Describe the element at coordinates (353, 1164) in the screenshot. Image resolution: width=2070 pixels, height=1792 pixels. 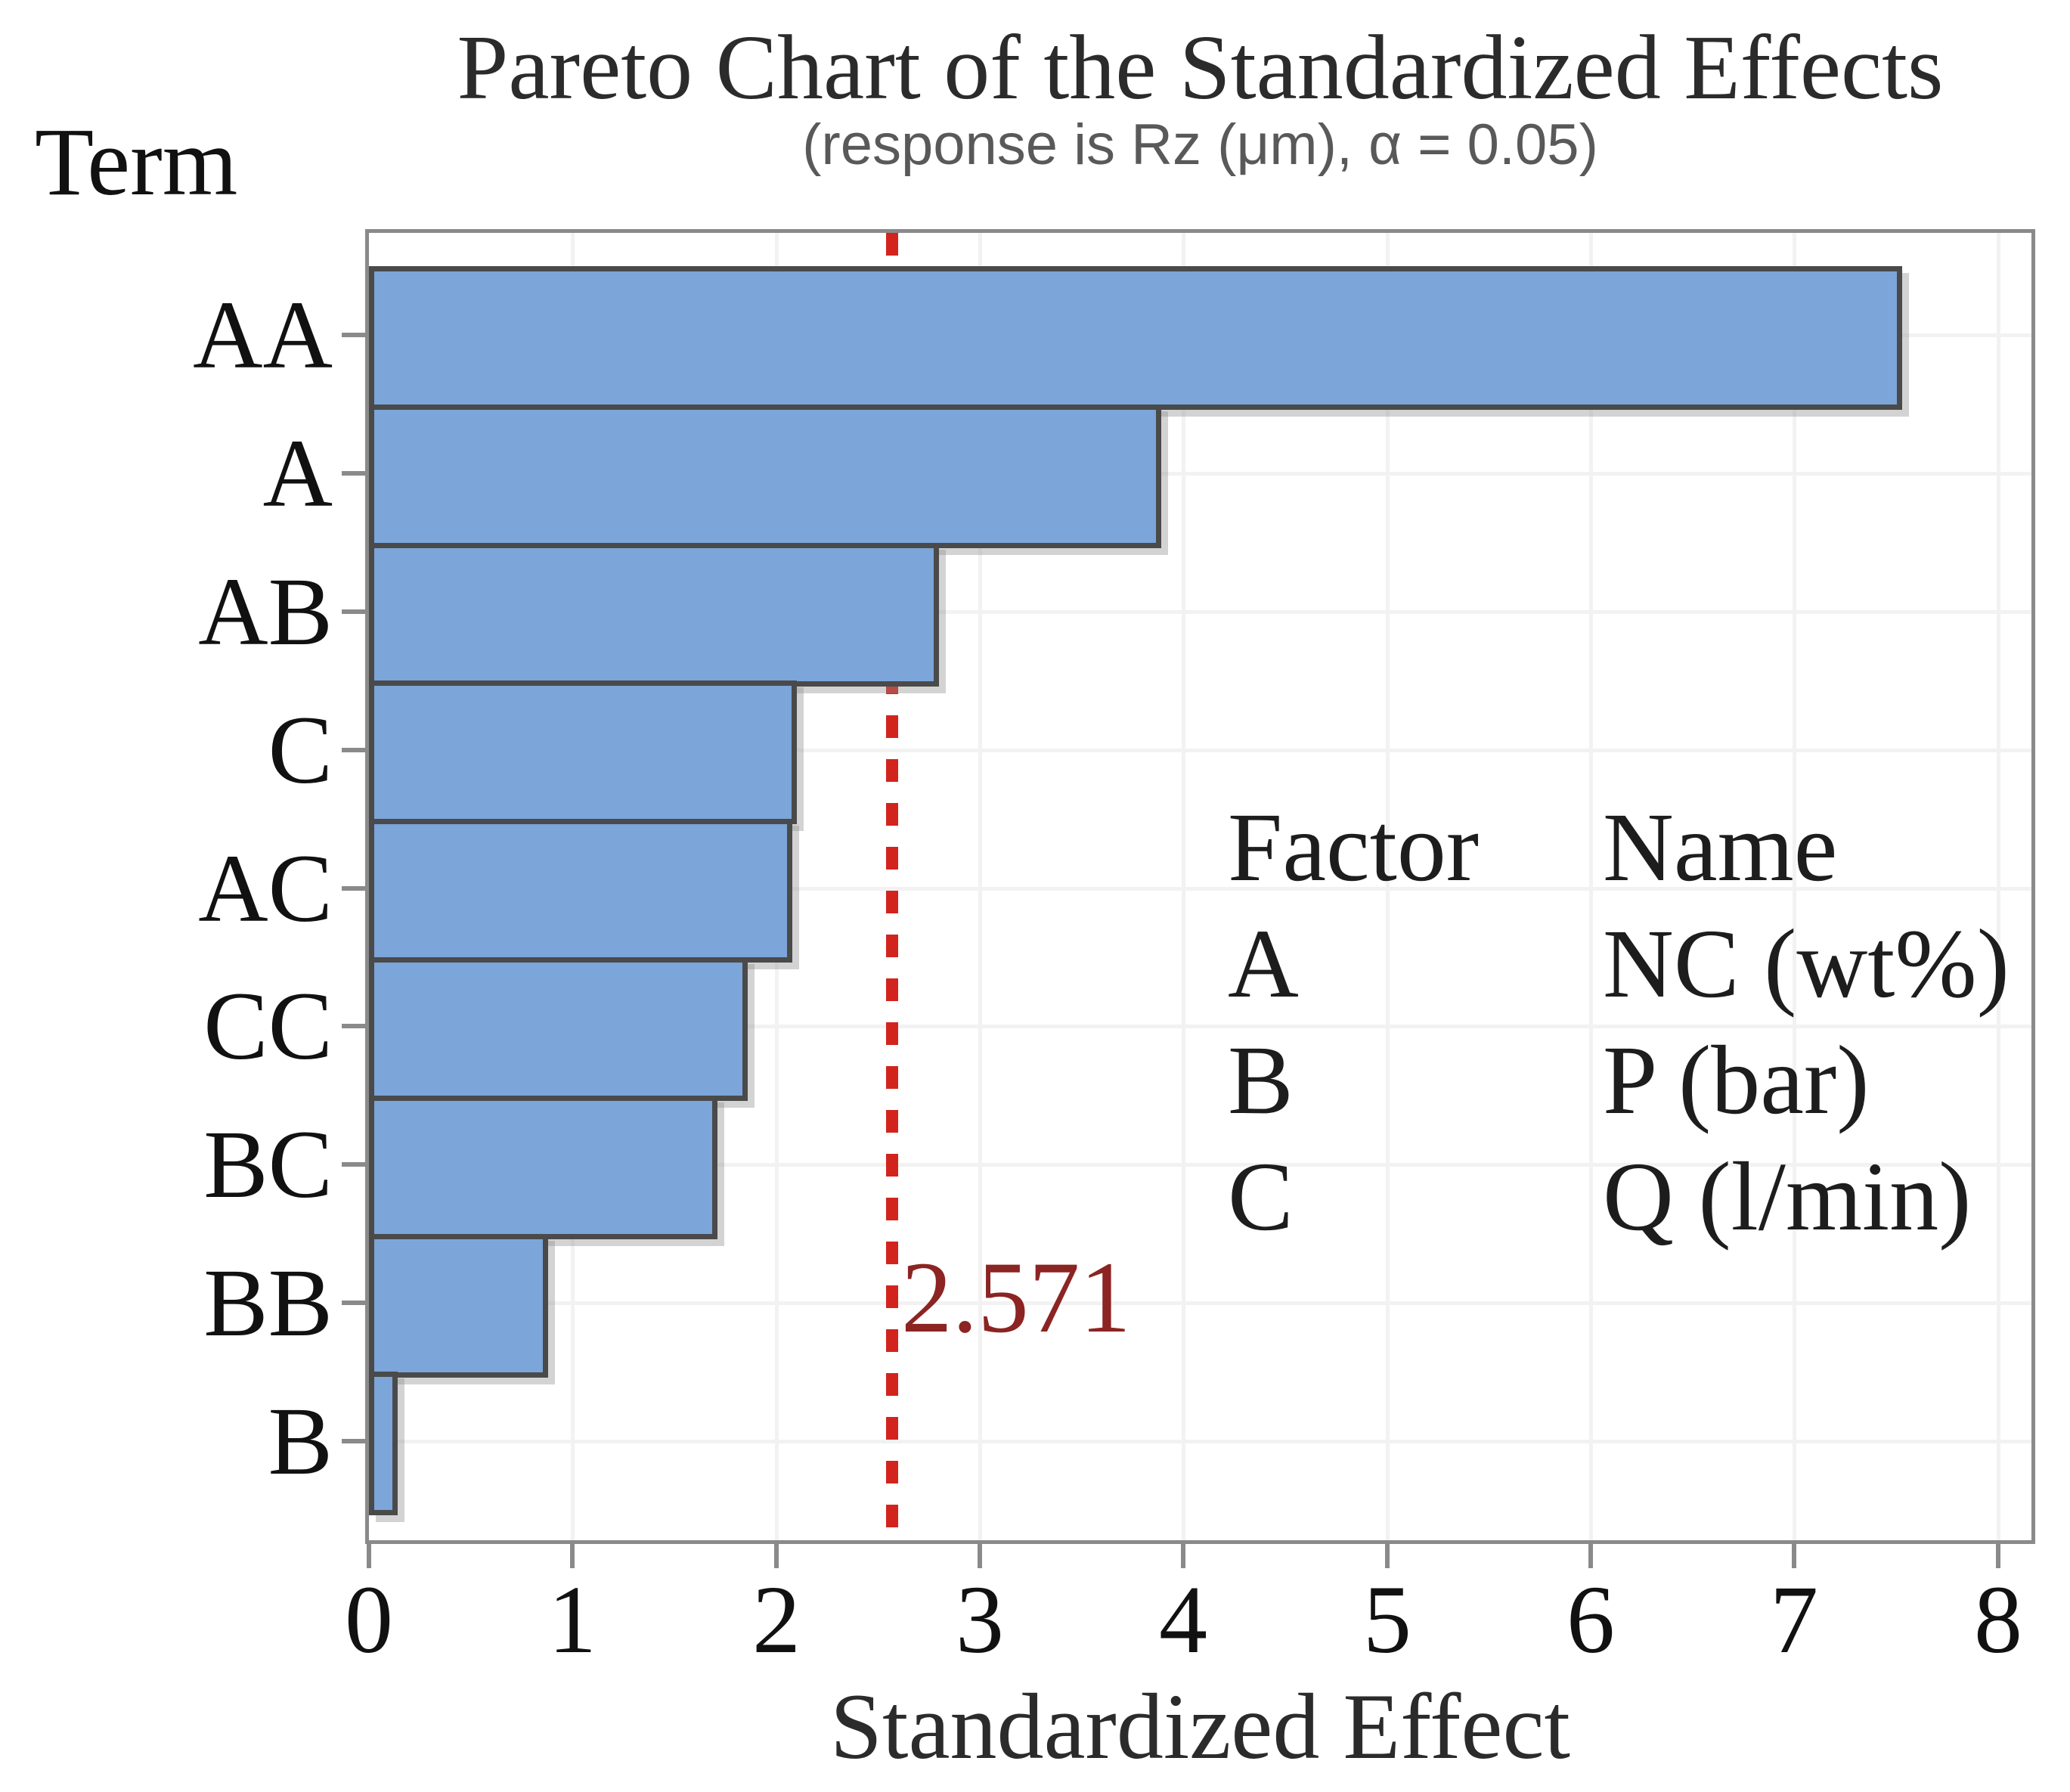
I see `y-tick-BC` at that location.